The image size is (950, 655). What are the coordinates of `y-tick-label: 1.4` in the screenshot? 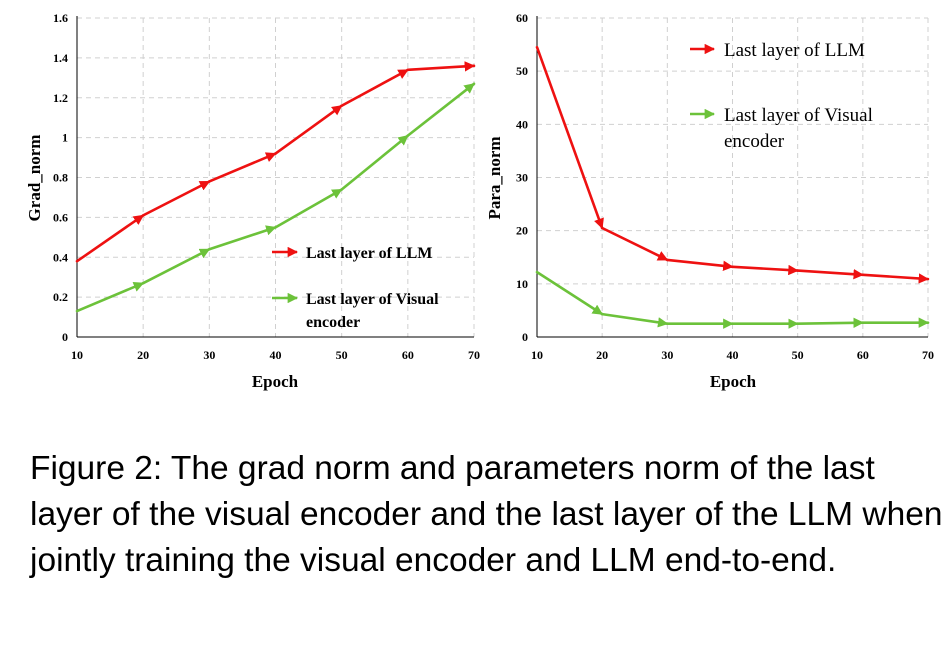 It's located at (60, 58).